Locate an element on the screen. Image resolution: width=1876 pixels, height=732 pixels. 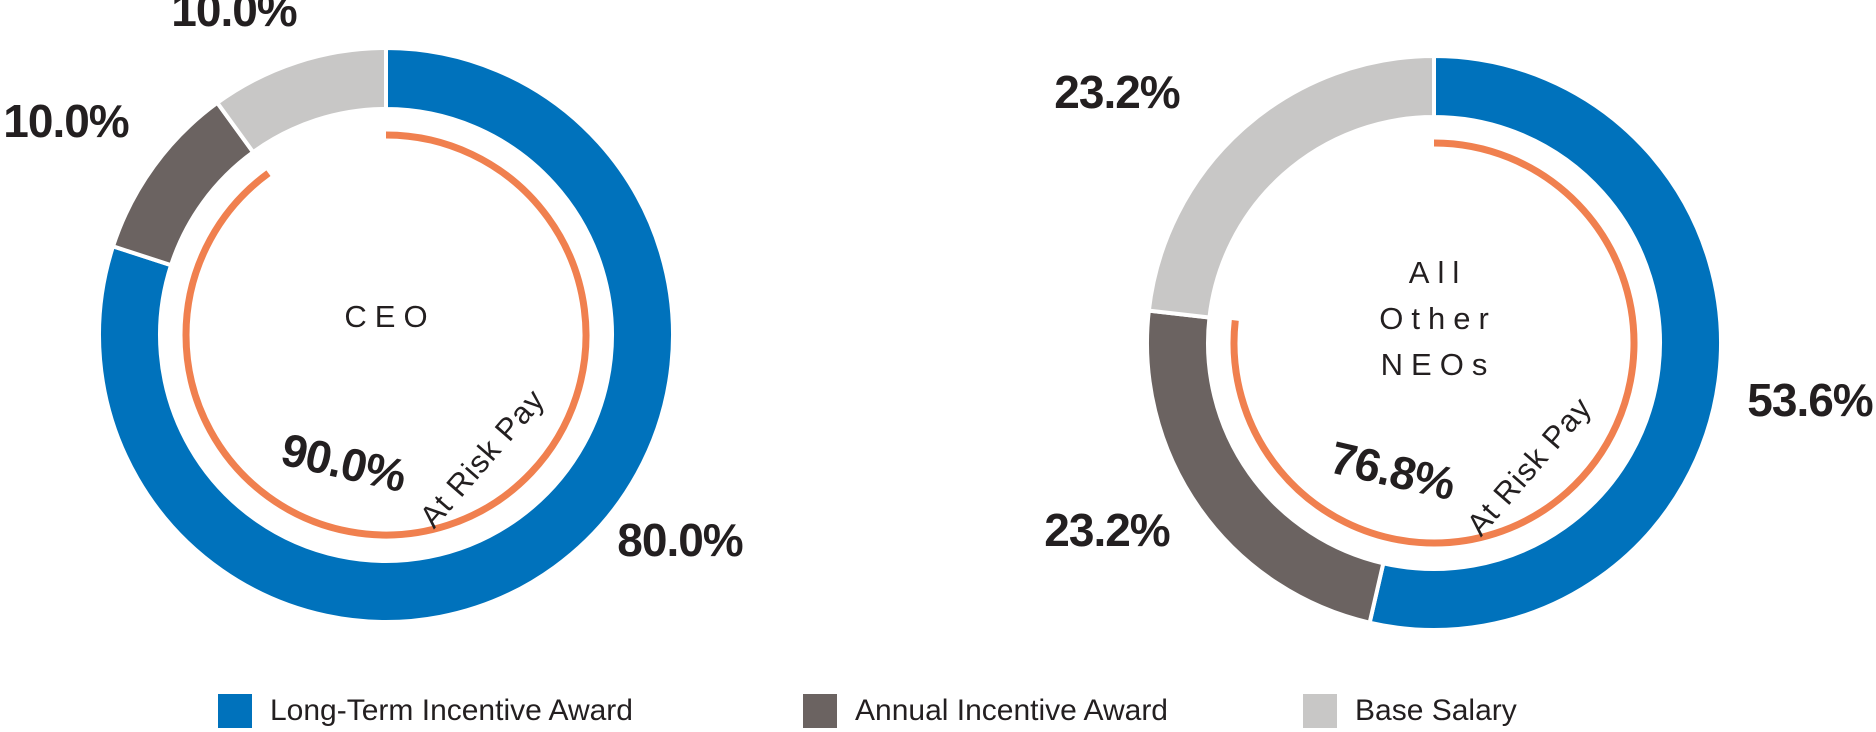
legend-label-salary: Base Salary is located at coordinates (1436, 710).